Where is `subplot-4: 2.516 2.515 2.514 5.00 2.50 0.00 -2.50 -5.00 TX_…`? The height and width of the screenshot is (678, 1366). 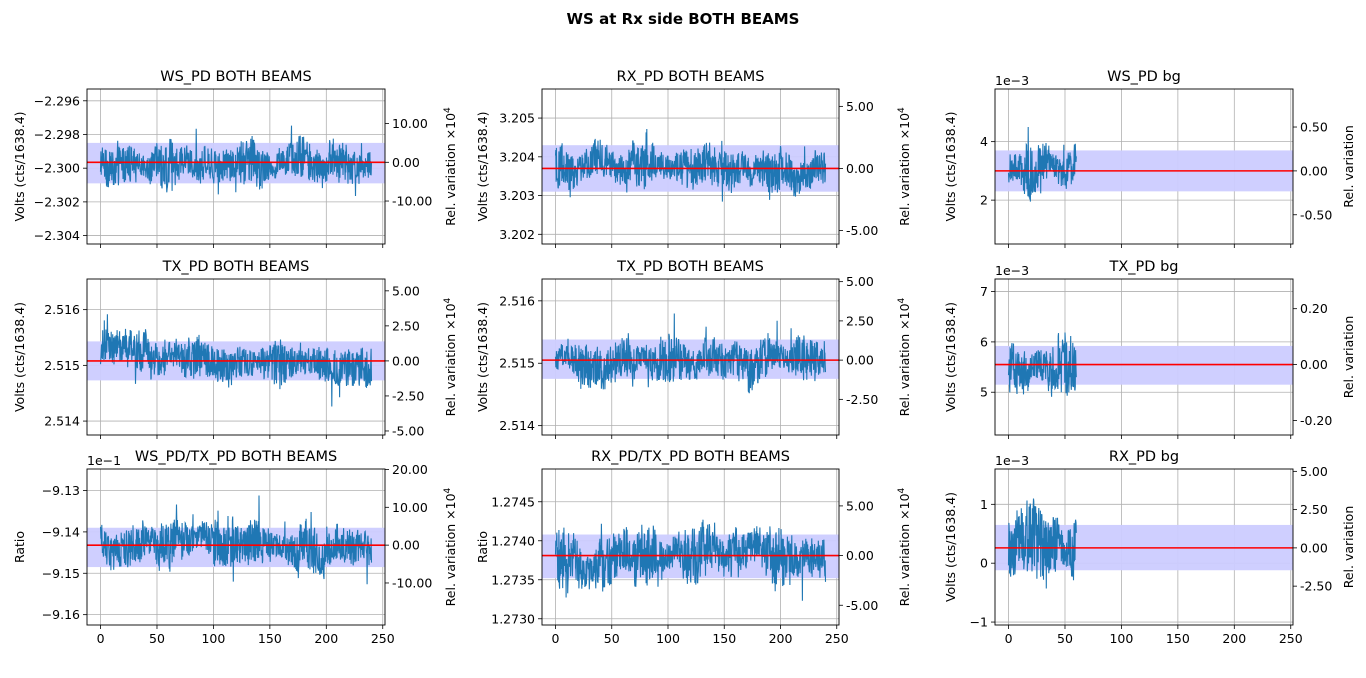 subplot-4: 2.516 2.515 2.514 5.00 2.50 0.00 -2.50 -5.00 TX_… is located at coordinates (235, 349).